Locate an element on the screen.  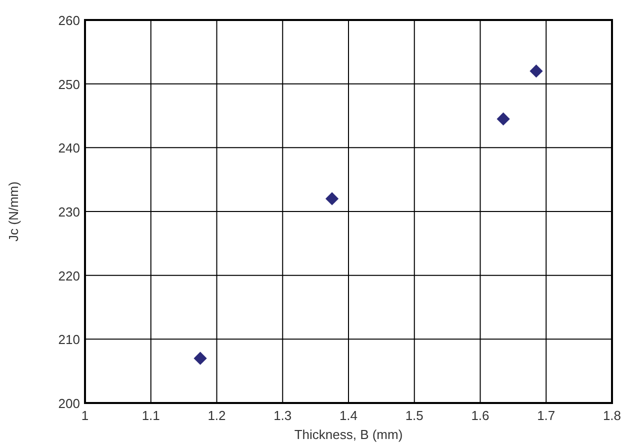
x-tick-label: 1.2 is located at coordinates (217, 415).